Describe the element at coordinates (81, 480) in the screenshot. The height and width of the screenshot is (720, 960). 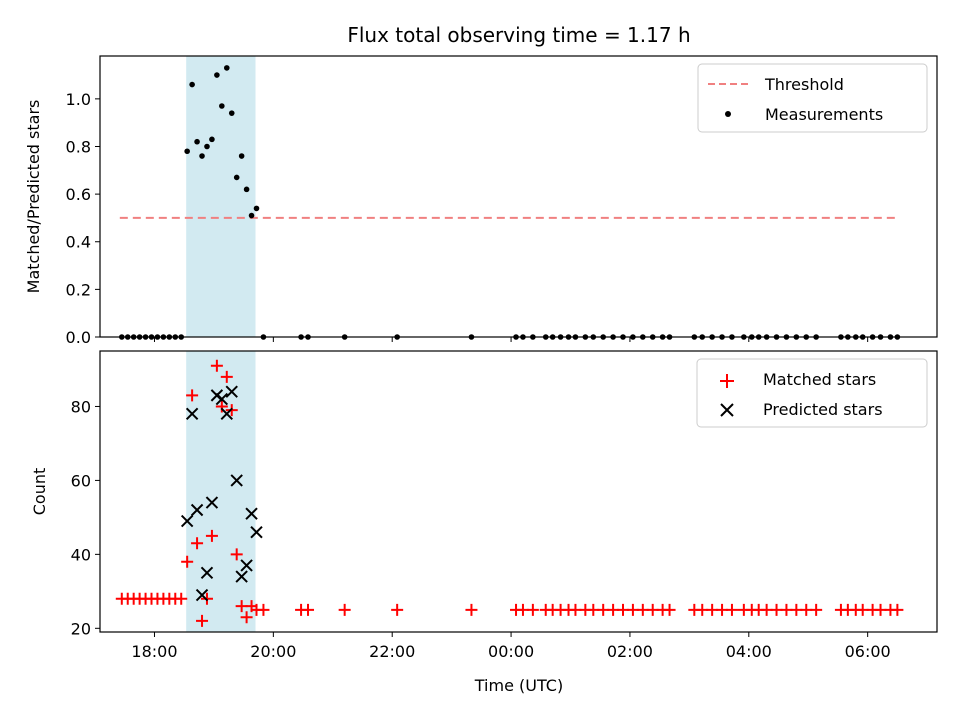
I see `y-tick-label: 60` at that location.